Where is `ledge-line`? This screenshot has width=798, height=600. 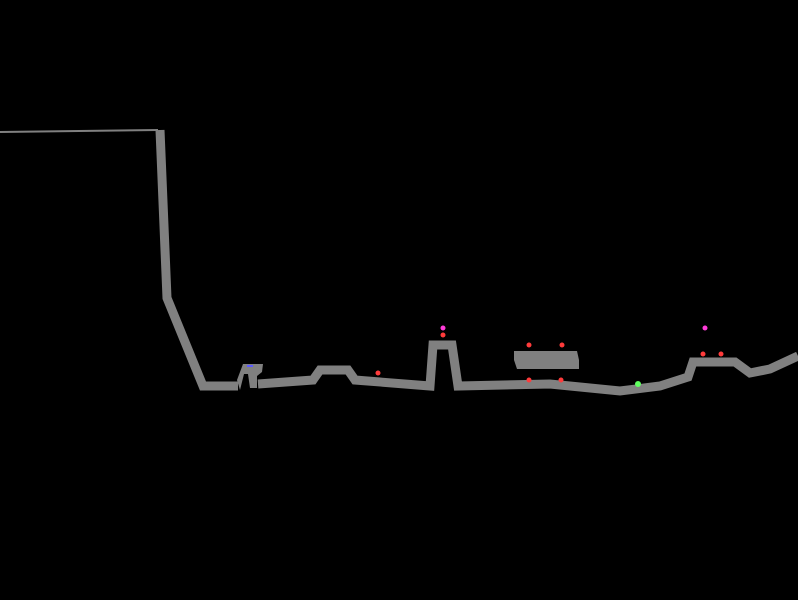 ledge-line is located at coordinates (79, 131).